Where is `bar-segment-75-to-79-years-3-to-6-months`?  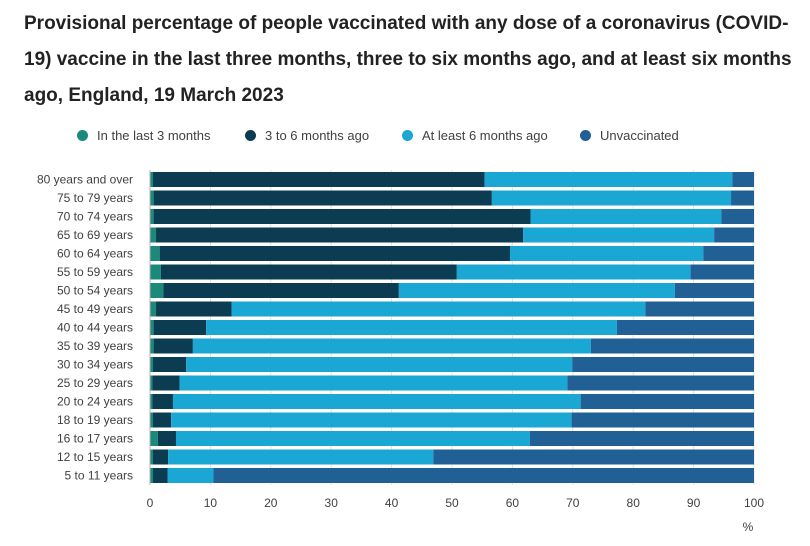
bar-segment-75-to-79-years-3-to-6-months is located at coordinates (322, 198).